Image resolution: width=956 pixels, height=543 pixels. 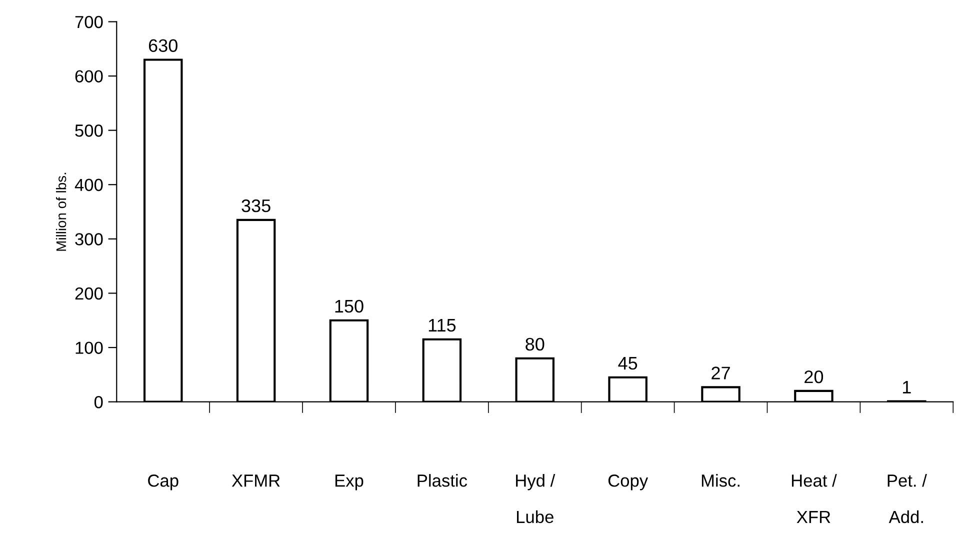 I want to click on data-label: 630, so click(x=163, y=45).